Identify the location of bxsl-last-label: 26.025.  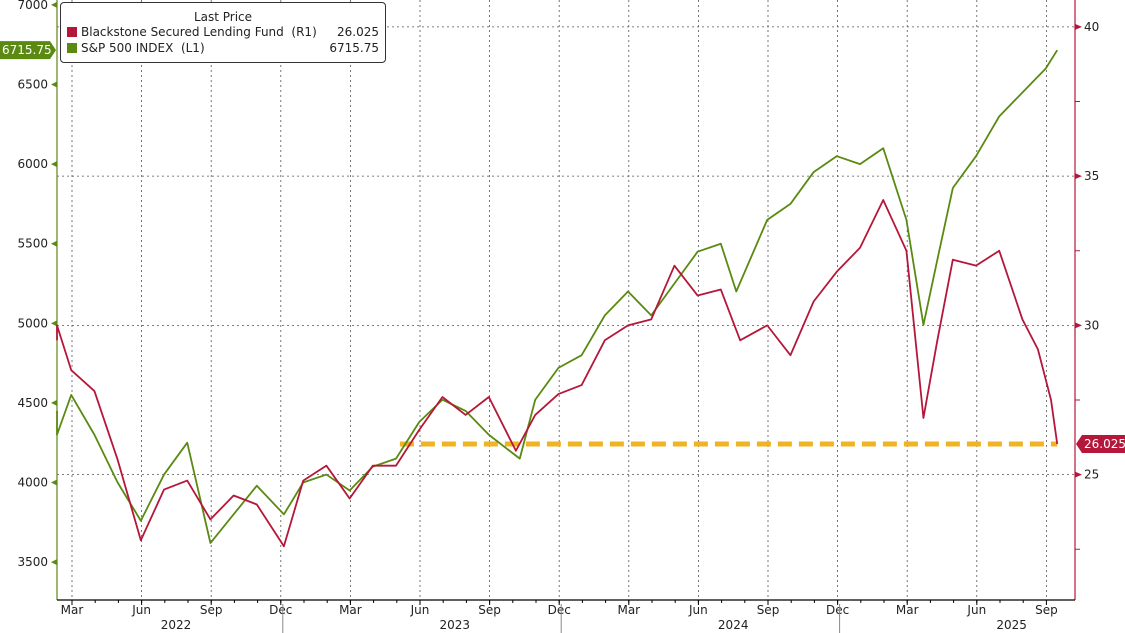
(1104, 444).